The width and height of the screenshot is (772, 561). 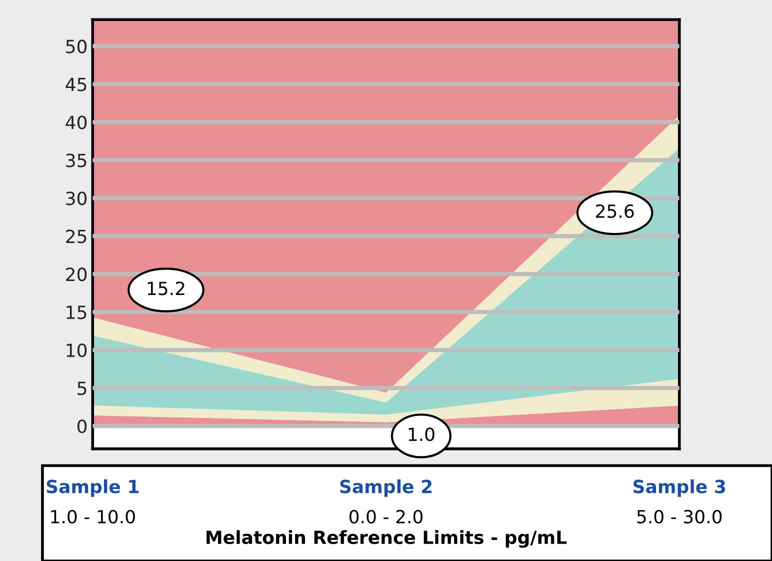 What do you see at coordinates (76, 237) in the screenshot?
I see `y-tick-label: 25` at bounding box center [76, 237].